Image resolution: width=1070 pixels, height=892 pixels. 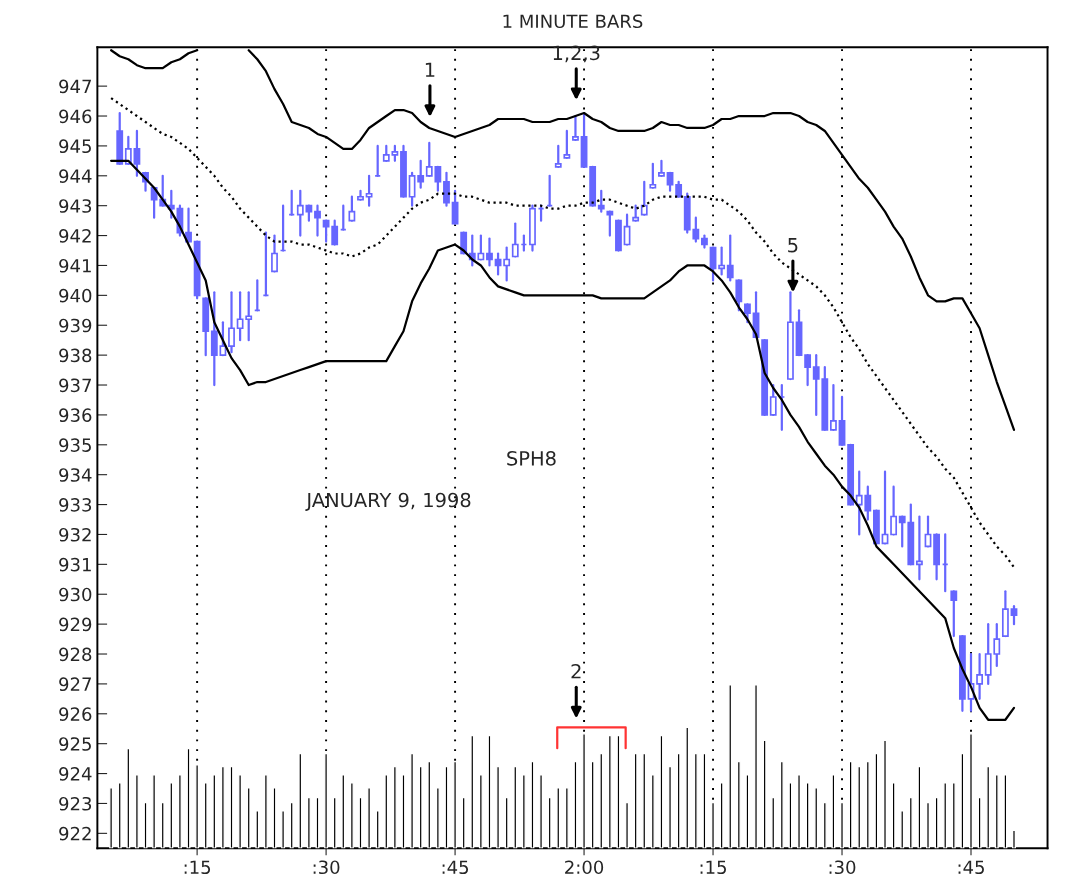 I want to click on y-tick-label: 927, so click(x=75, y=684).